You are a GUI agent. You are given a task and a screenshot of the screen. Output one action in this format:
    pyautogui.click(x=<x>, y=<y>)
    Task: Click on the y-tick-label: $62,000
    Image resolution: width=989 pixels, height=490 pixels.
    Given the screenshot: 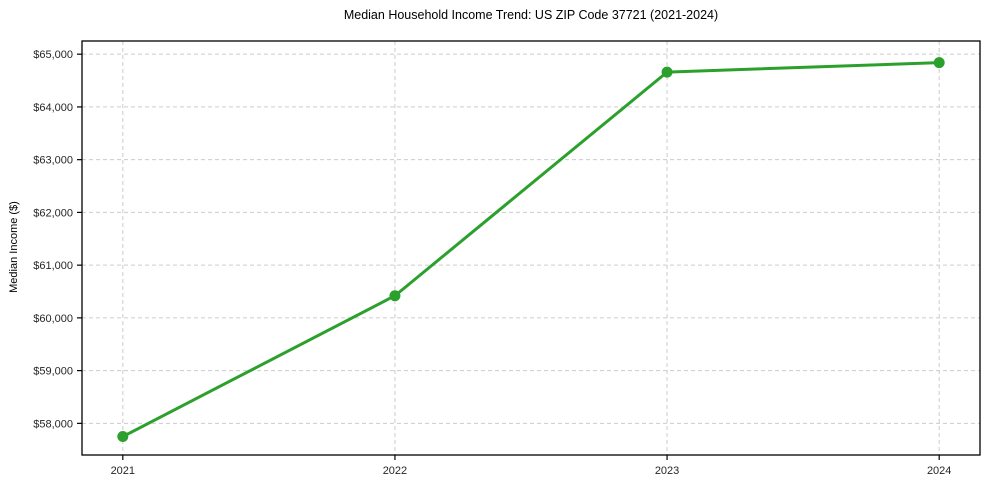 What is the action you would take?
    pyautogui.click(x=53, y=213)
    